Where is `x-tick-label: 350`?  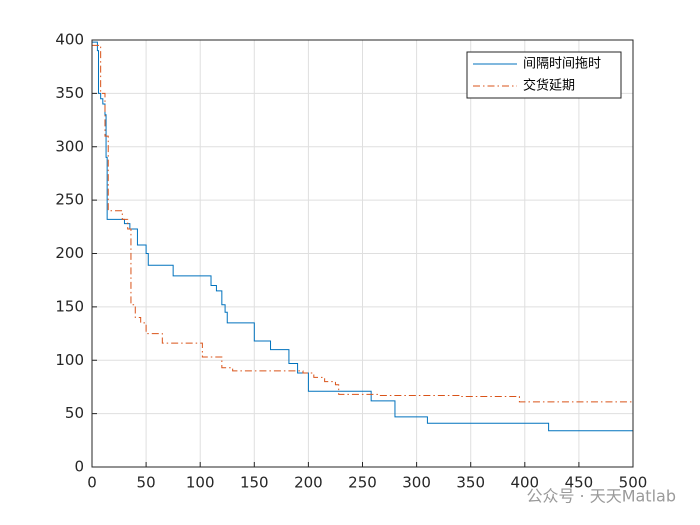
x-tick-label: 350 is located at coordinates (470, 483).